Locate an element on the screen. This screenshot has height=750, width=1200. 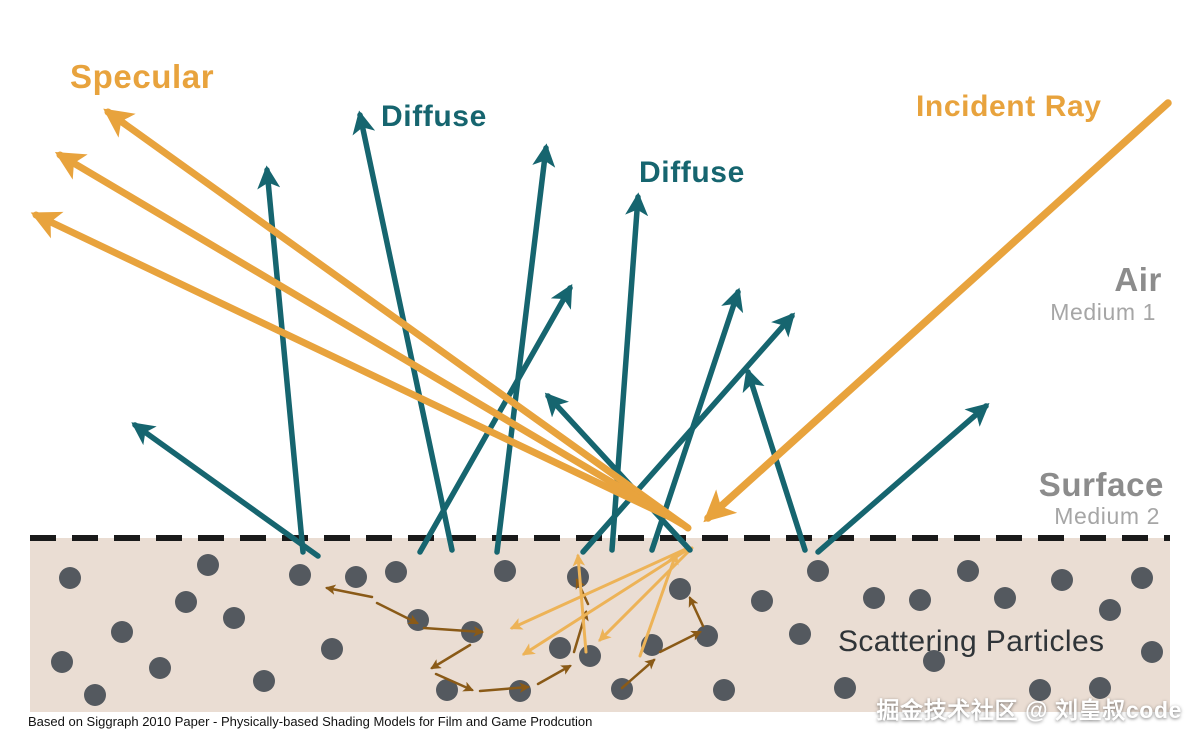
diffuse-label-right: Diffuse is located at coordinates (692, 172).